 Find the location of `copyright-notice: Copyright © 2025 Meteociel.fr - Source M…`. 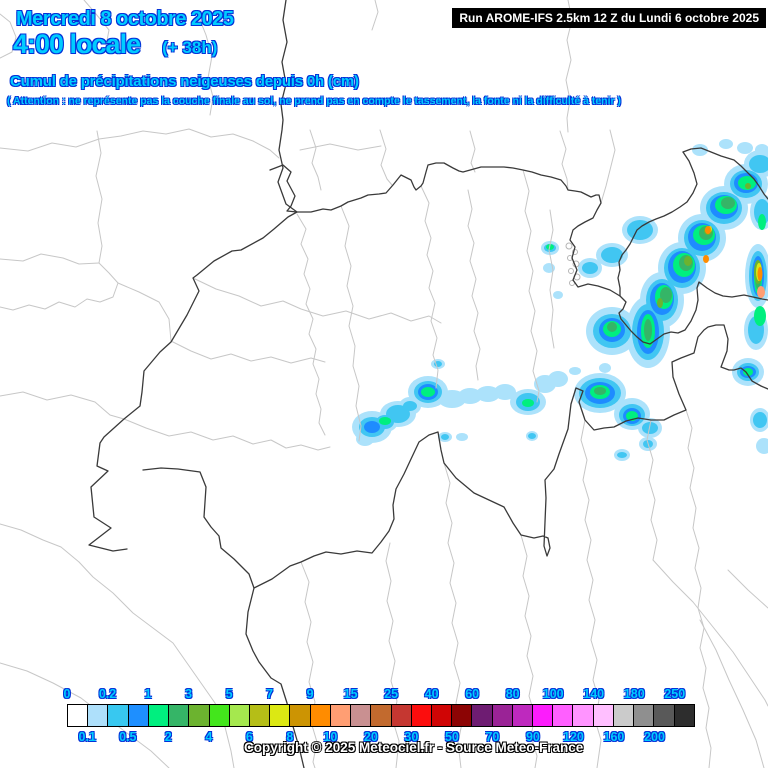

copyright-notice: Copyright © 2025 Meteociel.fr - Source M… is located at coordinates (414, 747).